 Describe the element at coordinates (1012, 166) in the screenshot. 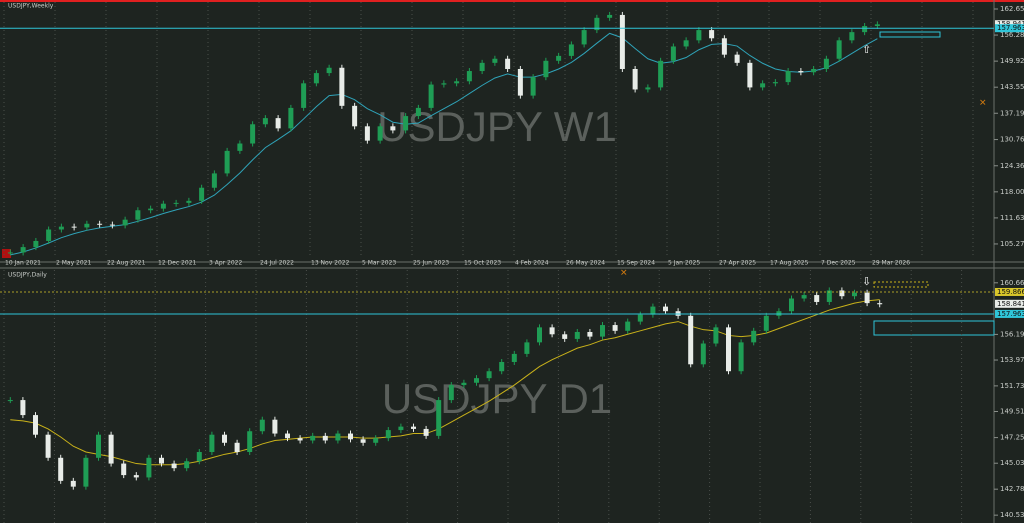

I see `y-tick-label: 124.365` at that location.